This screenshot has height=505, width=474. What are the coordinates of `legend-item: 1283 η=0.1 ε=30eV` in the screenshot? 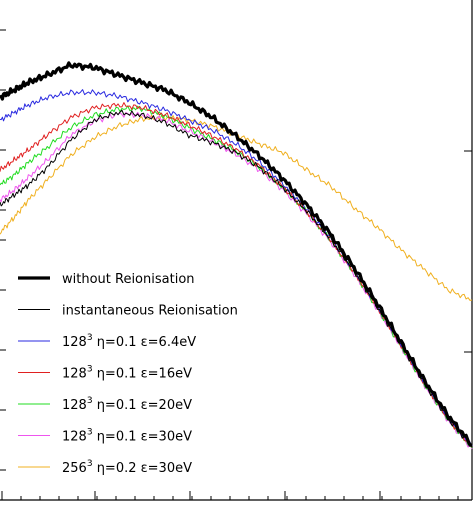 It's located at (105, 436).